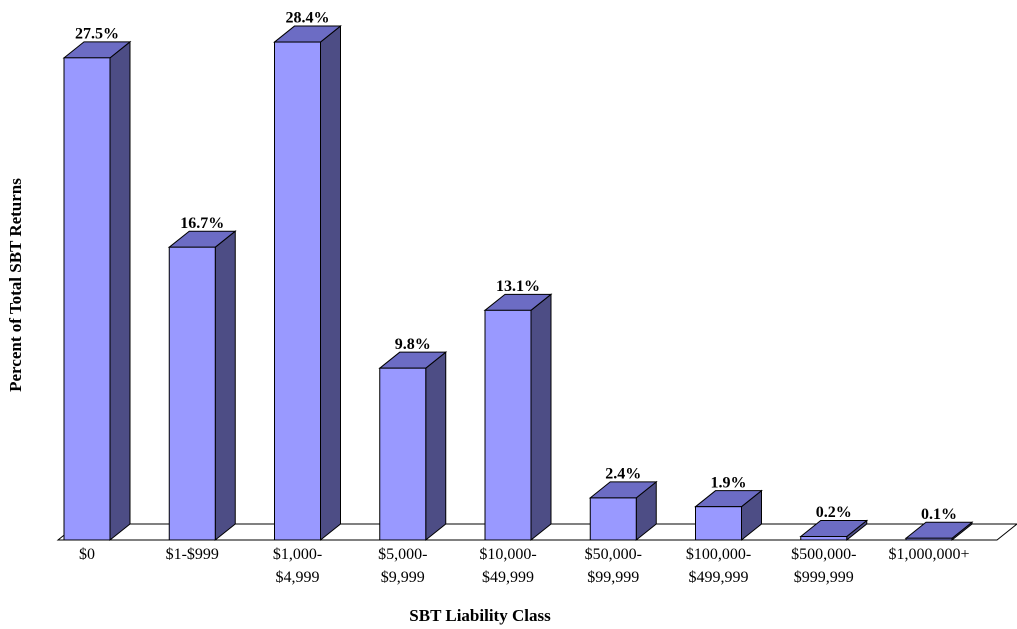 The height and width of the screenshot is (629, 1017). I want to click on data-label: 13.1%, so click(518, 286).